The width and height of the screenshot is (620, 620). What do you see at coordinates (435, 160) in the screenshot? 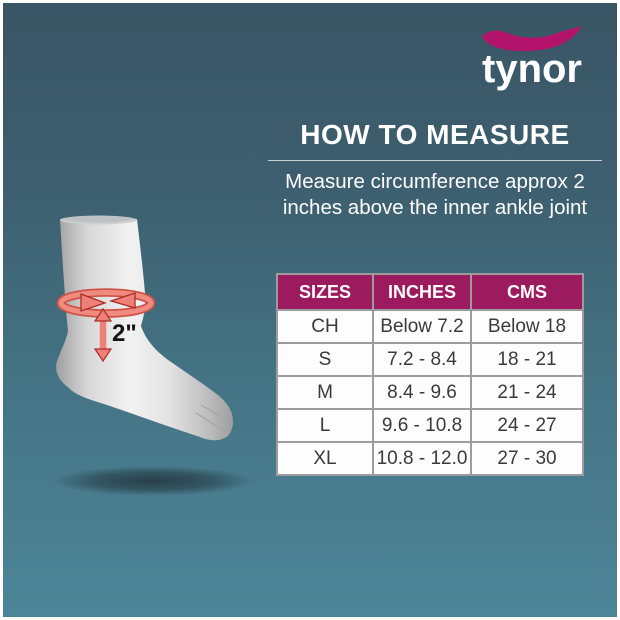
I see `title-divider` at bounding box center [435, 160].